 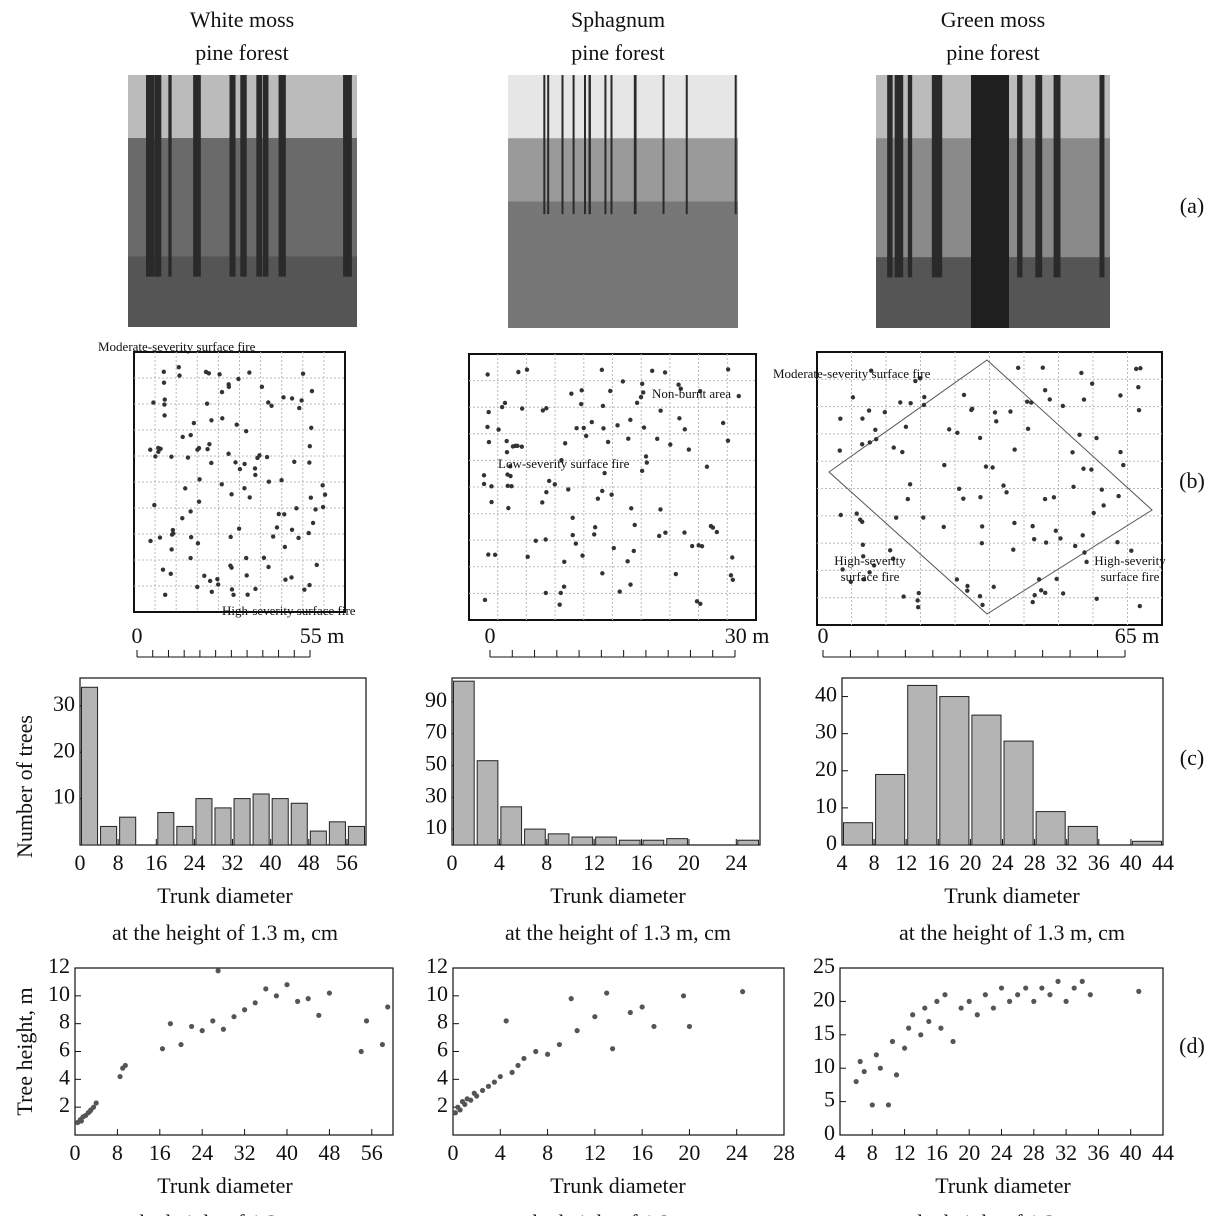 I want to click on map-annotation: High-severity surface fire, so click(x=289, y=610).